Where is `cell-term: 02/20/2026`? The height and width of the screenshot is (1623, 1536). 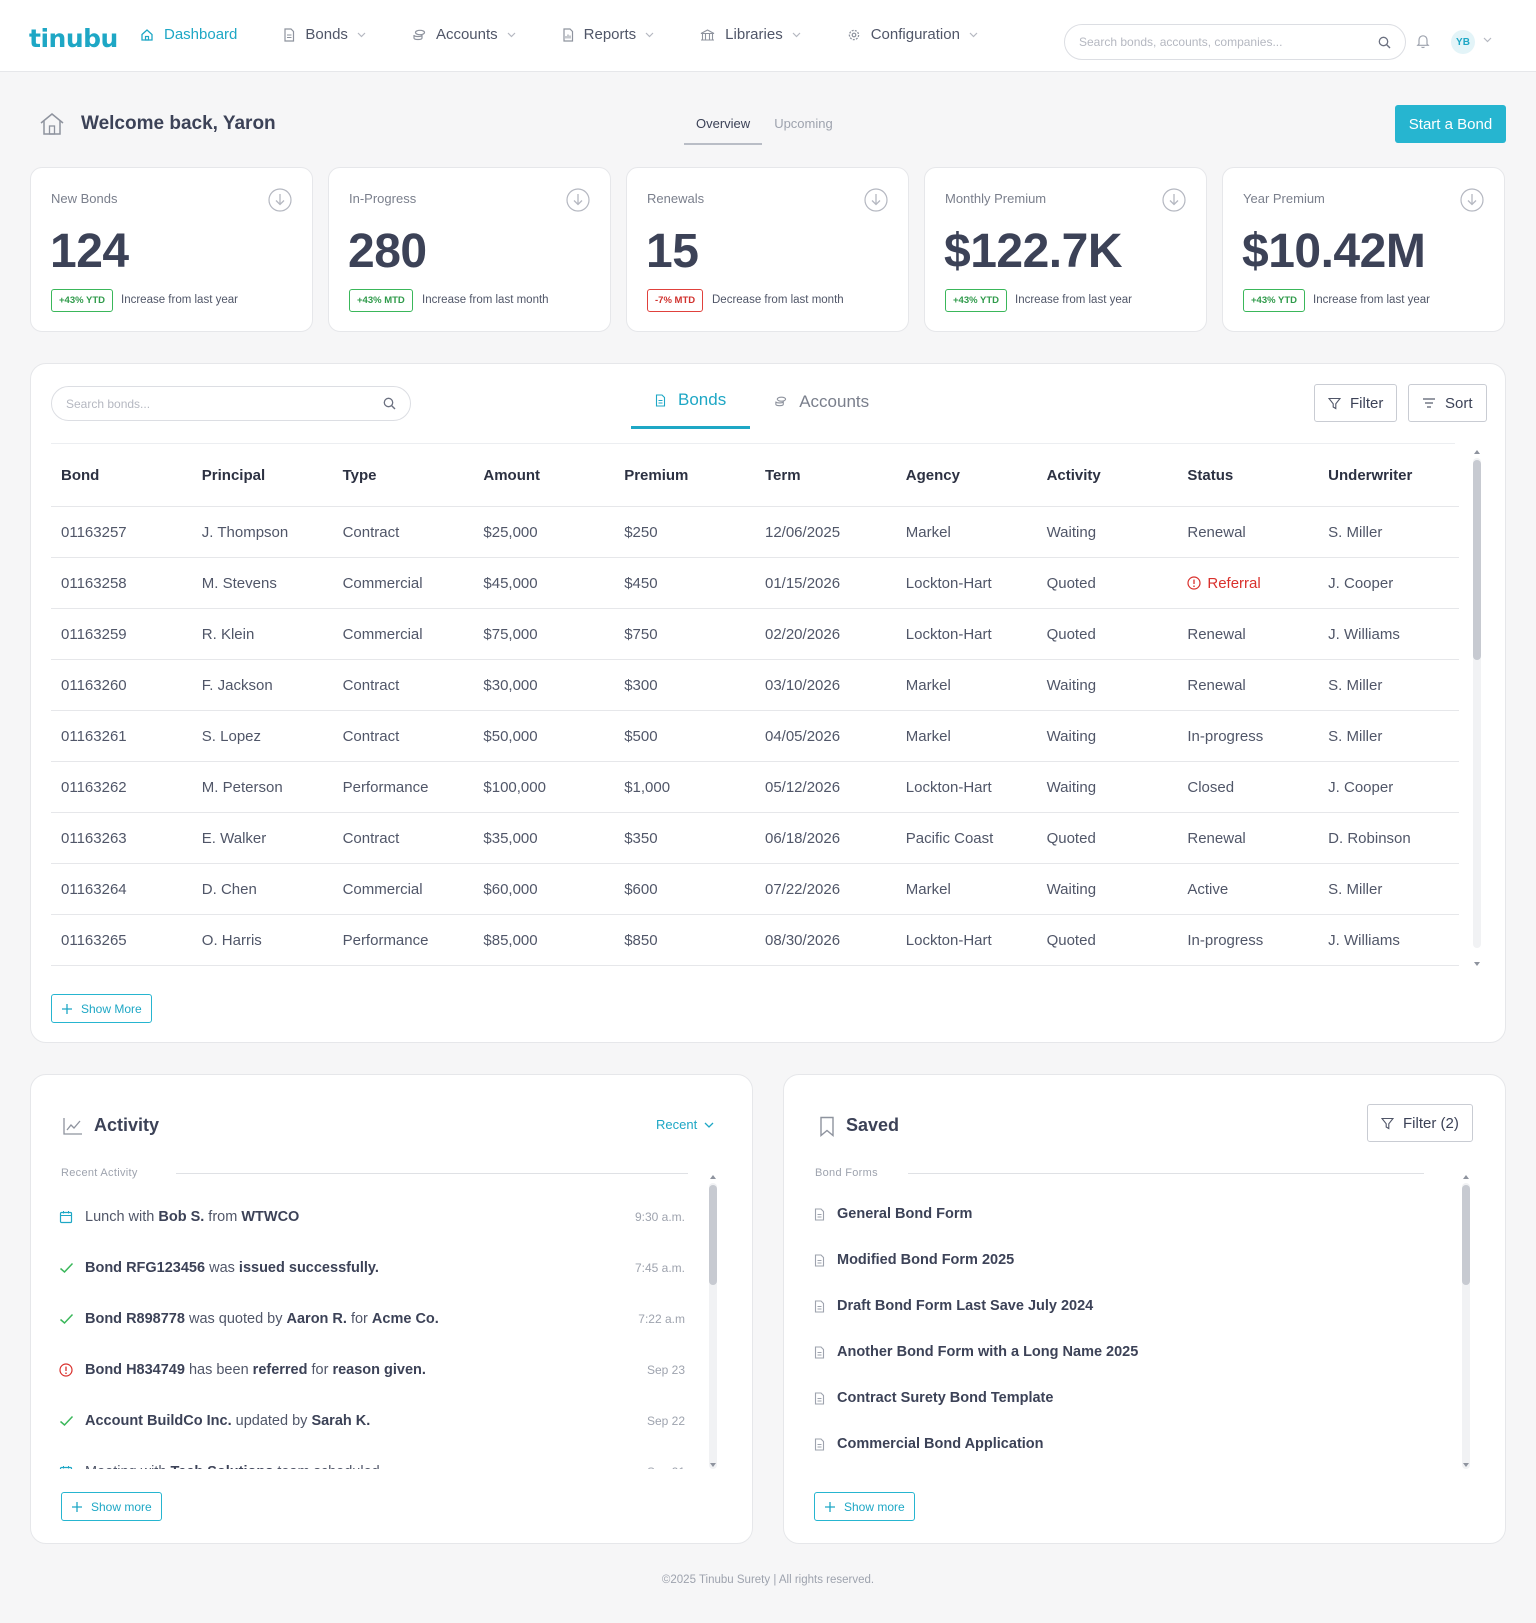 cell-term: 02/20/2026 is located at coordinates (802, 634).